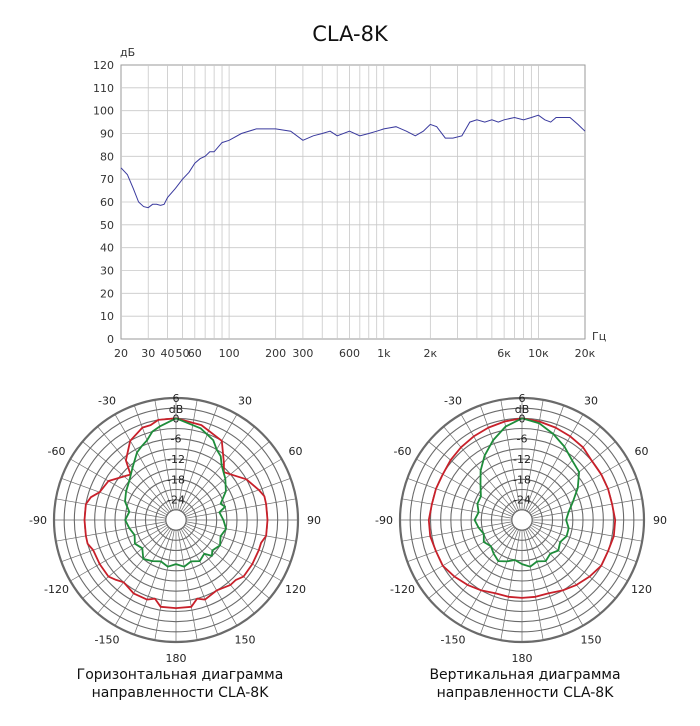  What do you see at coordinates (103, 65) in the screenshot?
I see `y-tick-label: 120` at bounding box center [103, 65].